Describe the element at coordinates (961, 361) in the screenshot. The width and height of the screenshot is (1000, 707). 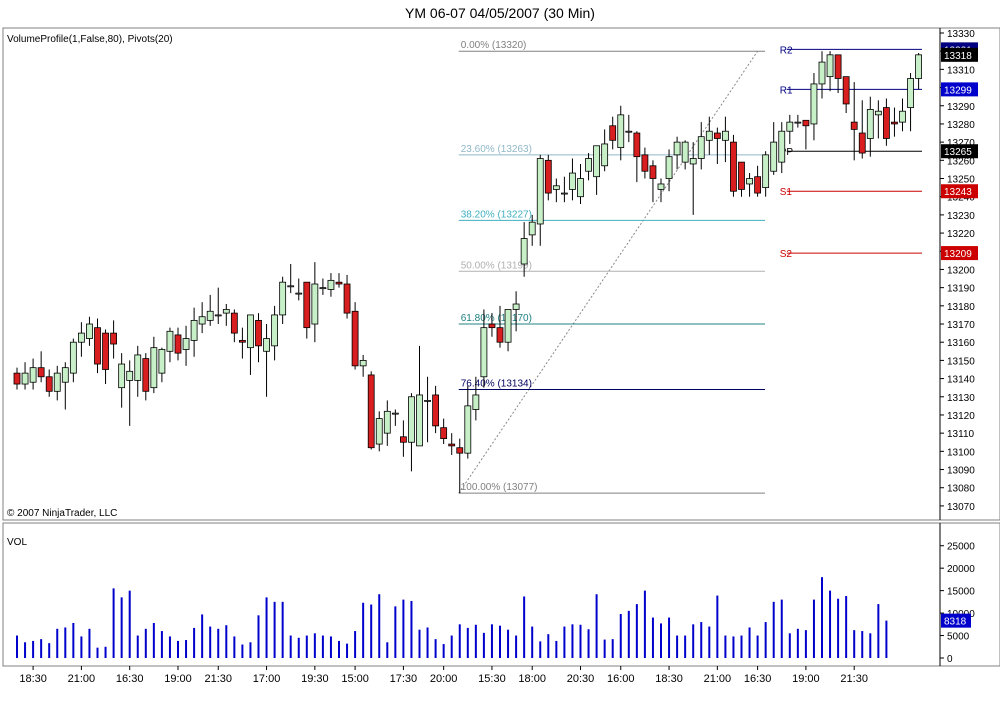
I see `price-tick-label: 13150` at that location.